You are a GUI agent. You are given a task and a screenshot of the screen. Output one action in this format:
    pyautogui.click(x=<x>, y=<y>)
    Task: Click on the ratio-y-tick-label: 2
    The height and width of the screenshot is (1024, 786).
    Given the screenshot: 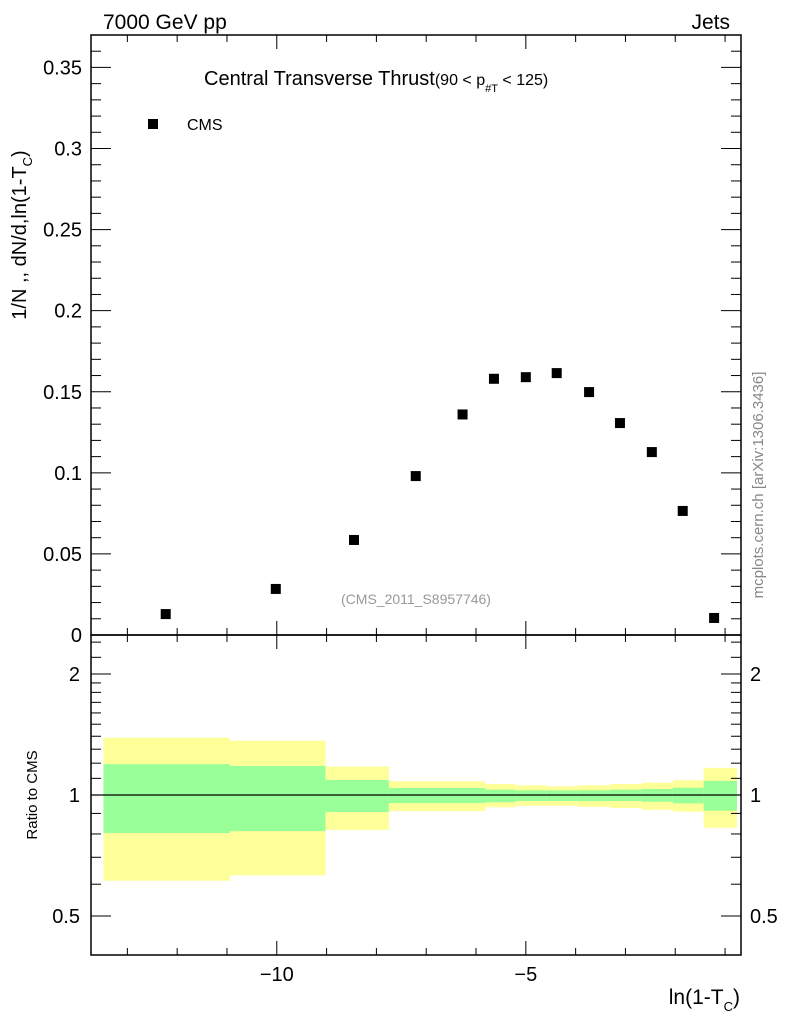 What is the action you would take?
    pyautogui.click(x=74, y=675)
    